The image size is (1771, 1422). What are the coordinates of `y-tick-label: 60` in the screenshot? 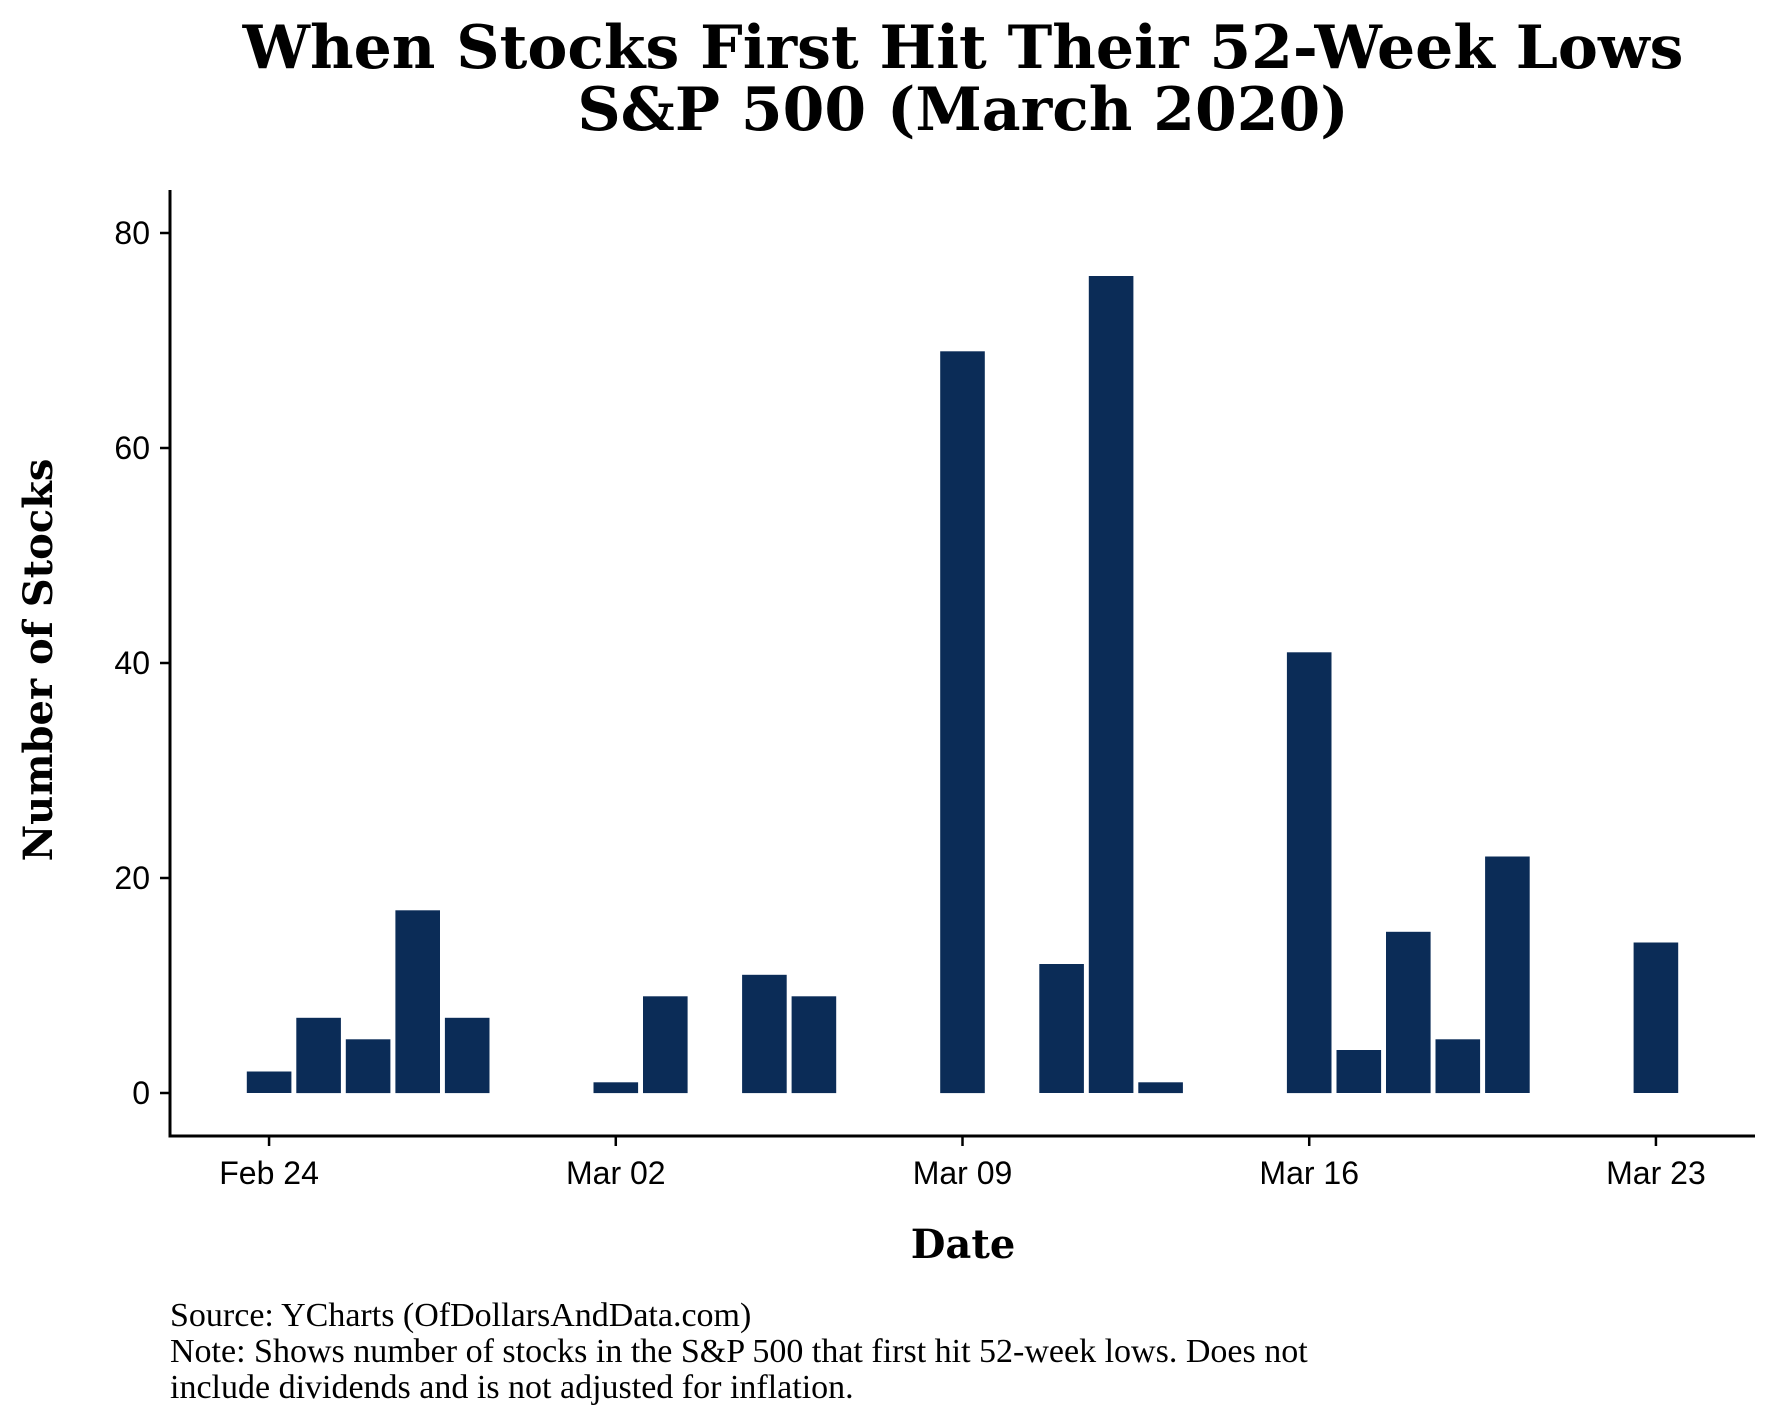 It's located at (132, 448).